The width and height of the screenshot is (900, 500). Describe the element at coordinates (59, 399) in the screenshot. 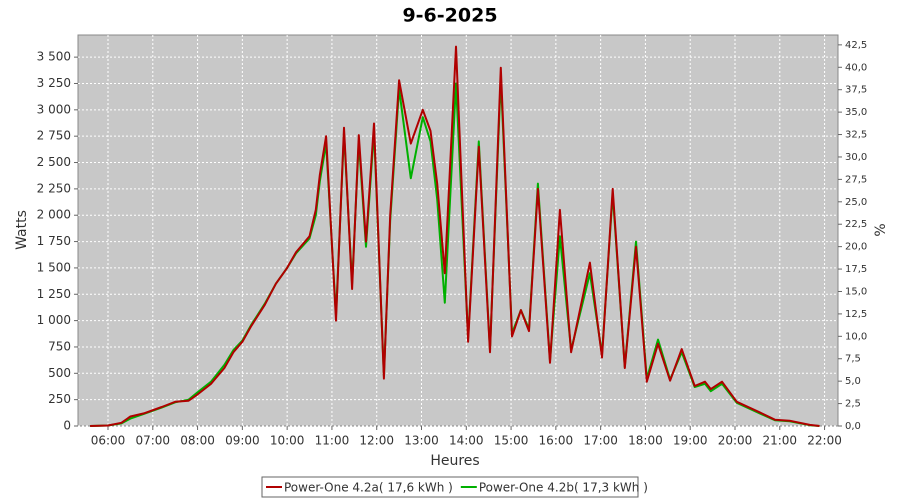

I see `y-tick-label: 250` at that location.